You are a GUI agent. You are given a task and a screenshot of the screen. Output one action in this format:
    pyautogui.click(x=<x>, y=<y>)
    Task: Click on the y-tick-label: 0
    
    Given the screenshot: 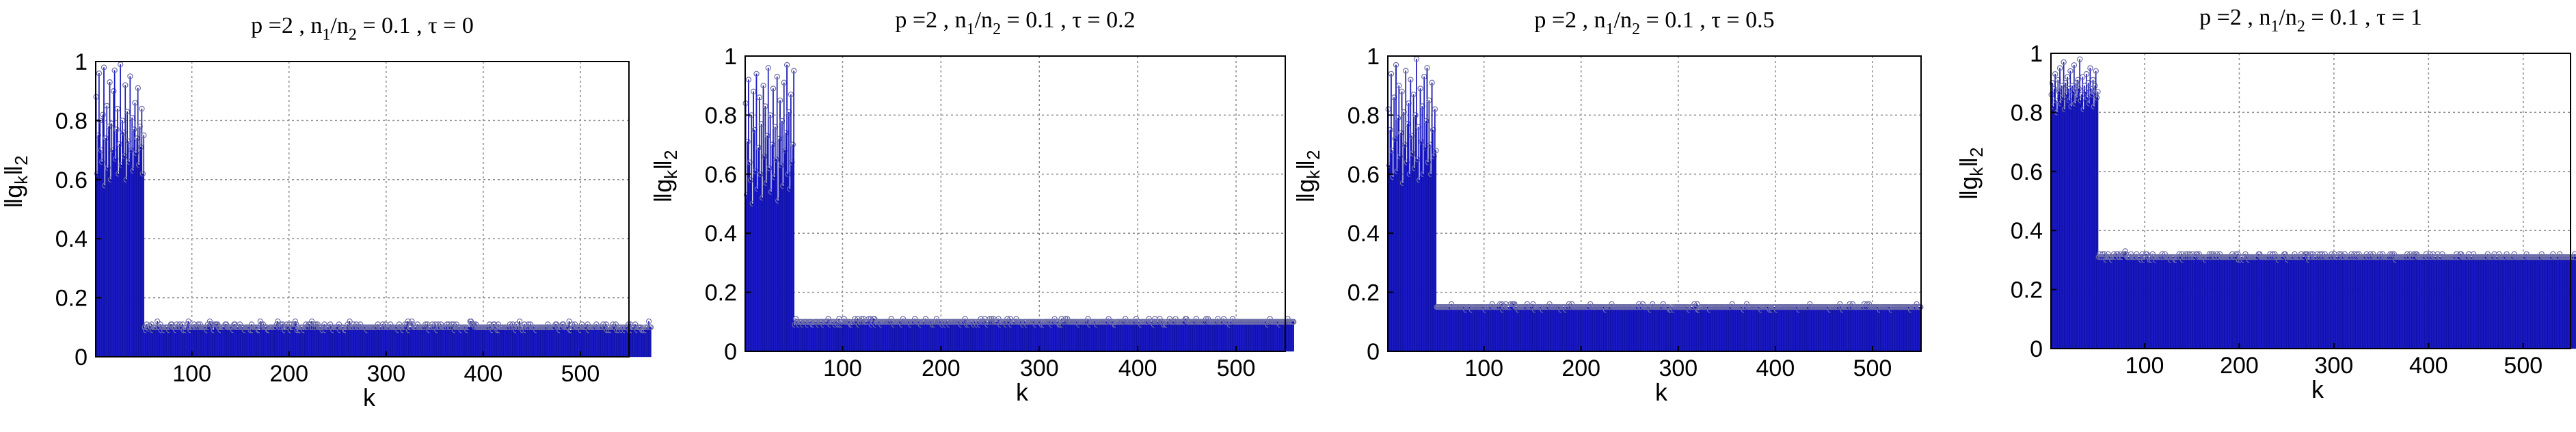 What is the action you would take?
    pyautogui.click(x=2036, y=349)
    